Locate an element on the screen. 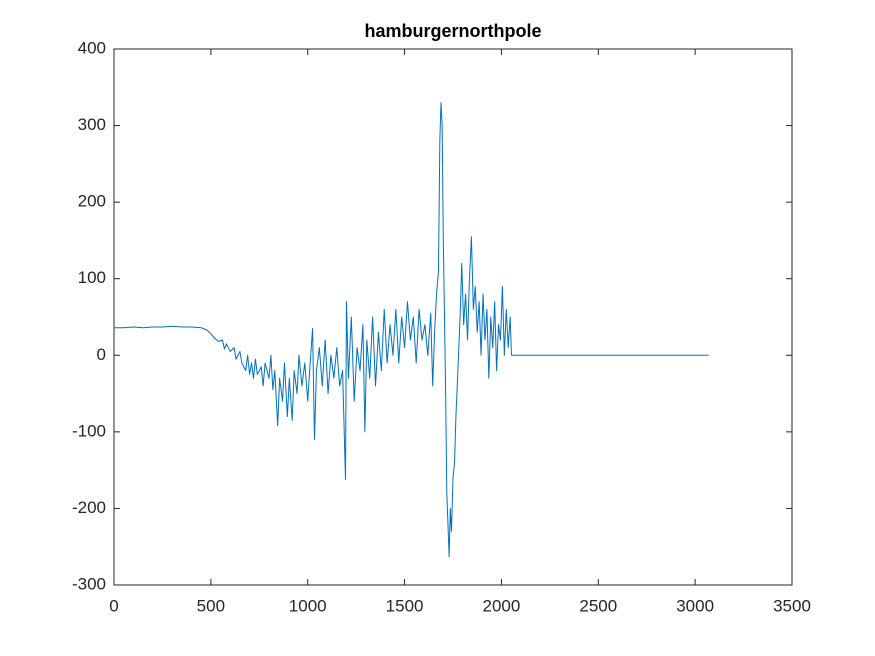  x-tick-label: 2500 is located at coordinates (598, 605).